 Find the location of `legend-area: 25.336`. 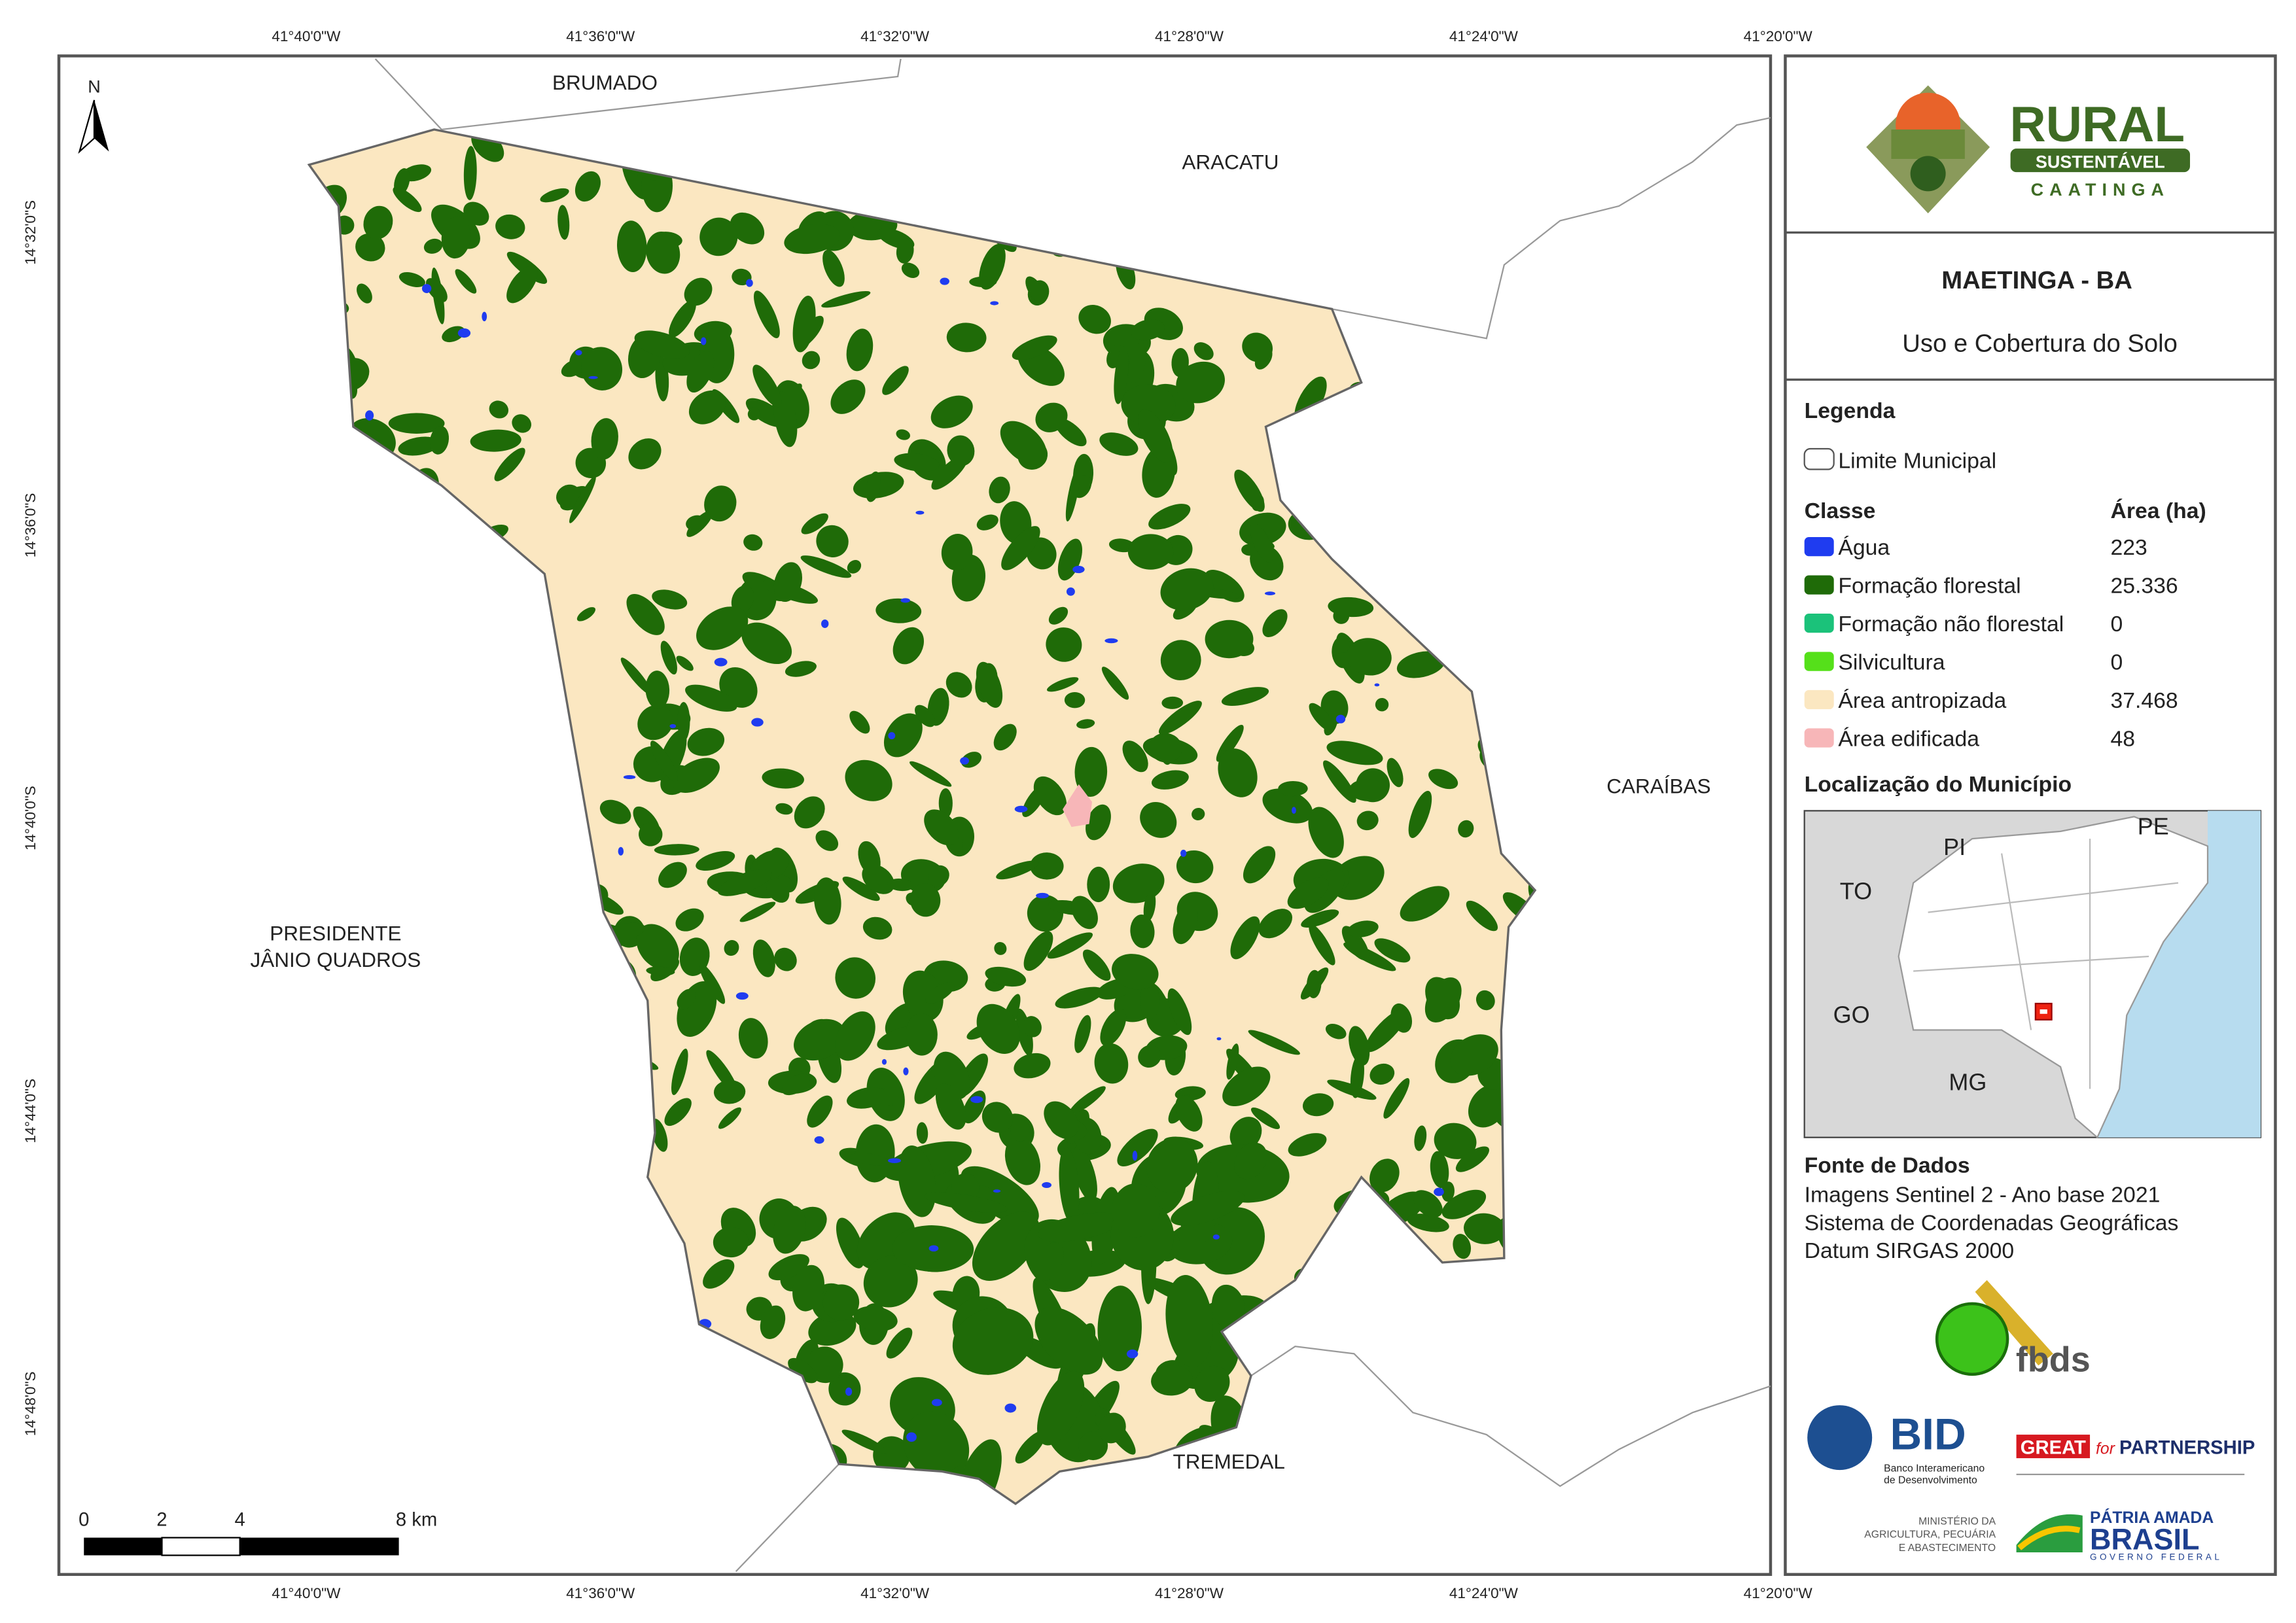

legend-area: 25.336 is located at coordinates (2144, 586).